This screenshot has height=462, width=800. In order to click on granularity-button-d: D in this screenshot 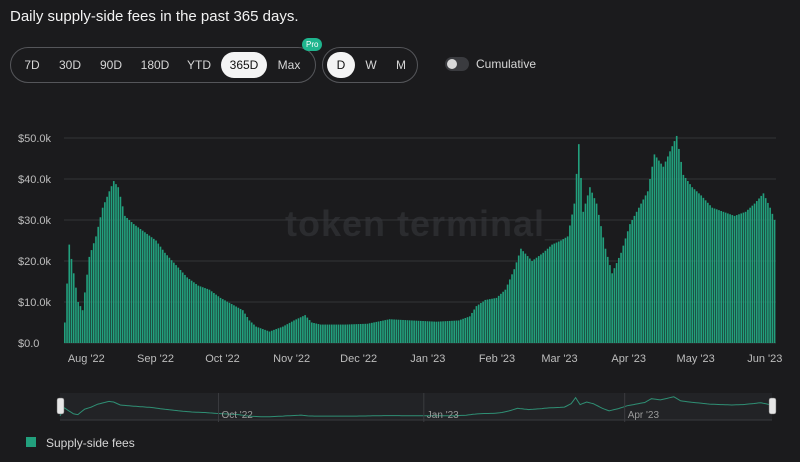, I will do `click(341, 65)`.